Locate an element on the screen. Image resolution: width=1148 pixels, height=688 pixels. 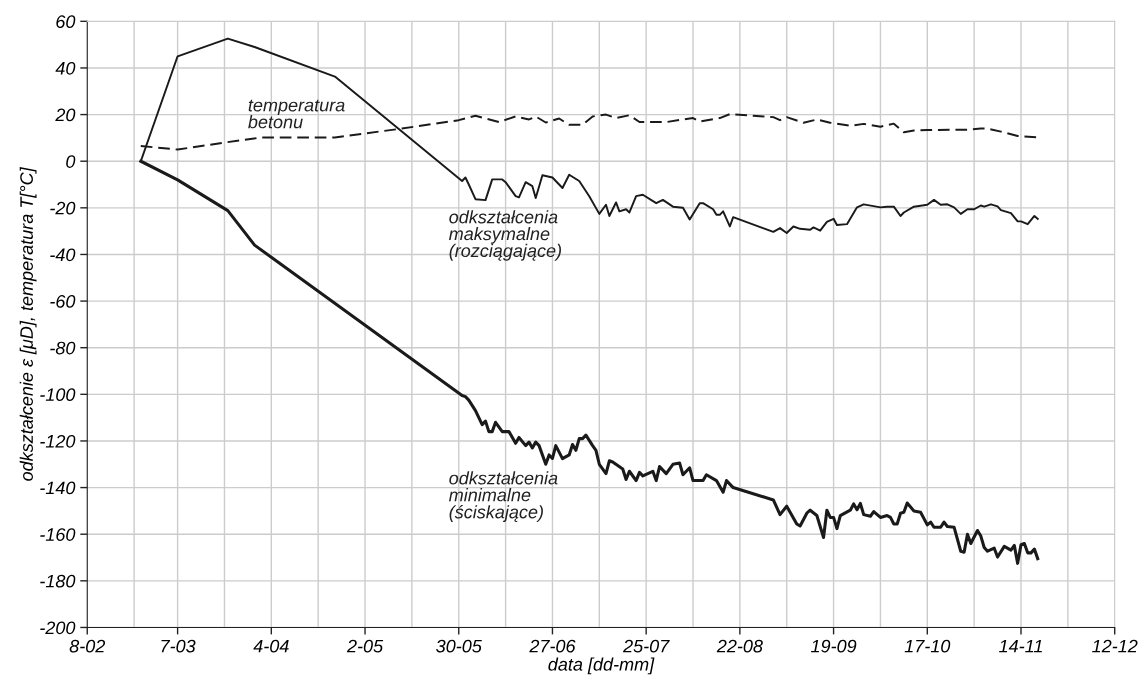
x-tick-label: 22-08 is located at coordinates (739, 646).